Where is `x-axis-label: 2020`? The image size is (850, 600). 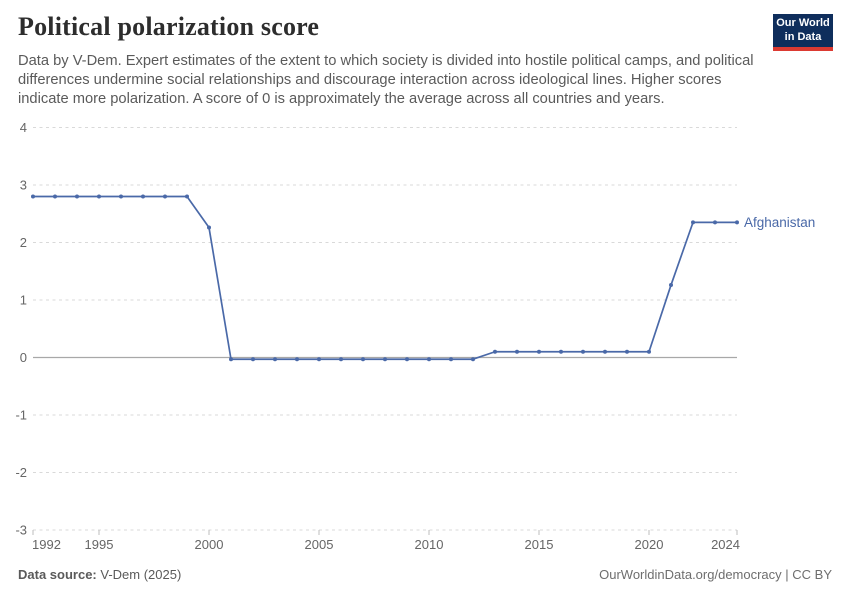 x-axis-label: 2020 is located at coordinates (649, 544).